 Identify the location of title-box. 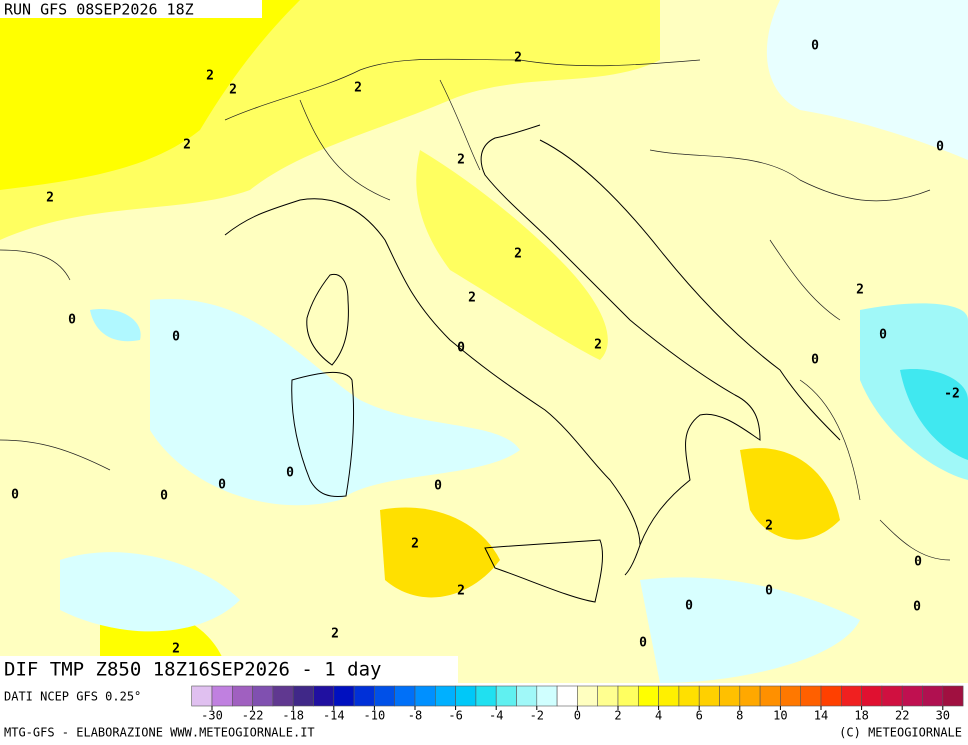
(229, 670).